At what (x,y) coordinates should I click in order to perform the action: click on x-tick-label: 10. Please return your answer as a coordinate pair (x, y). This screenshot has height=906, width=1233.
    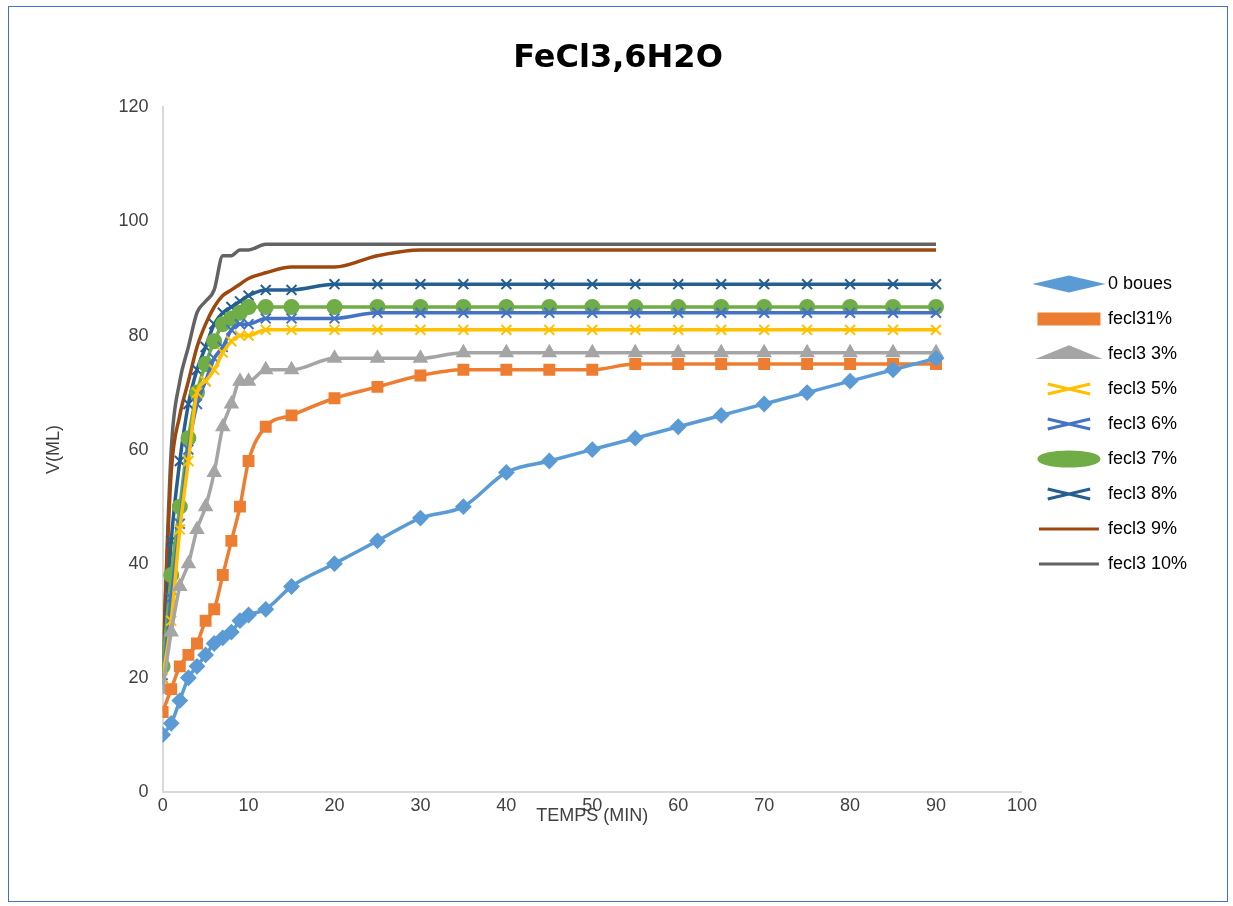
    Looking at the image, I should click on (248, 804).